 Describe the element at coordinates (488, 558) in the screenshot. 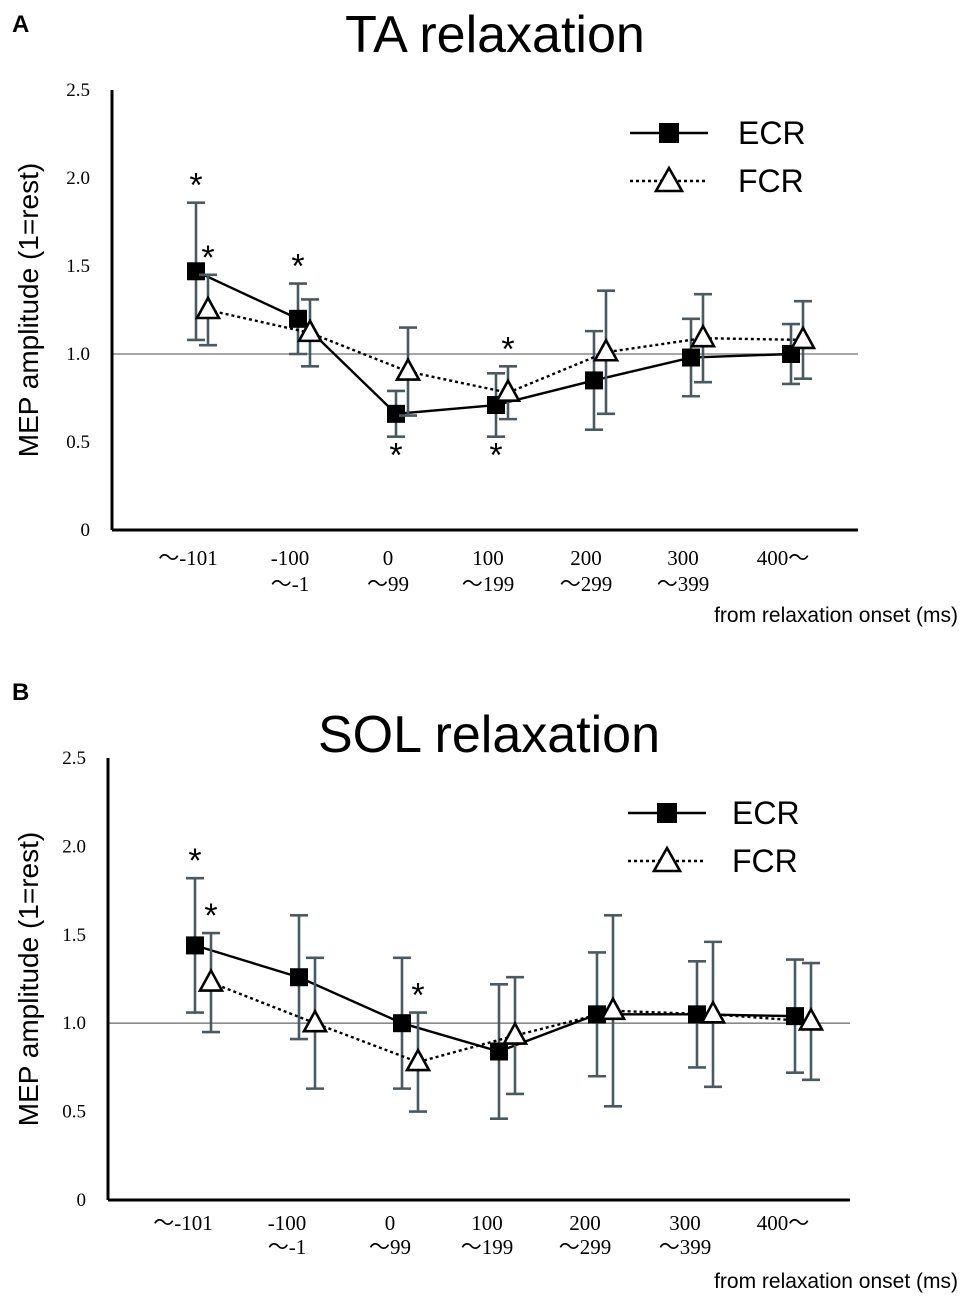

I see `panel-a-x-tick-label: 100` at that location.